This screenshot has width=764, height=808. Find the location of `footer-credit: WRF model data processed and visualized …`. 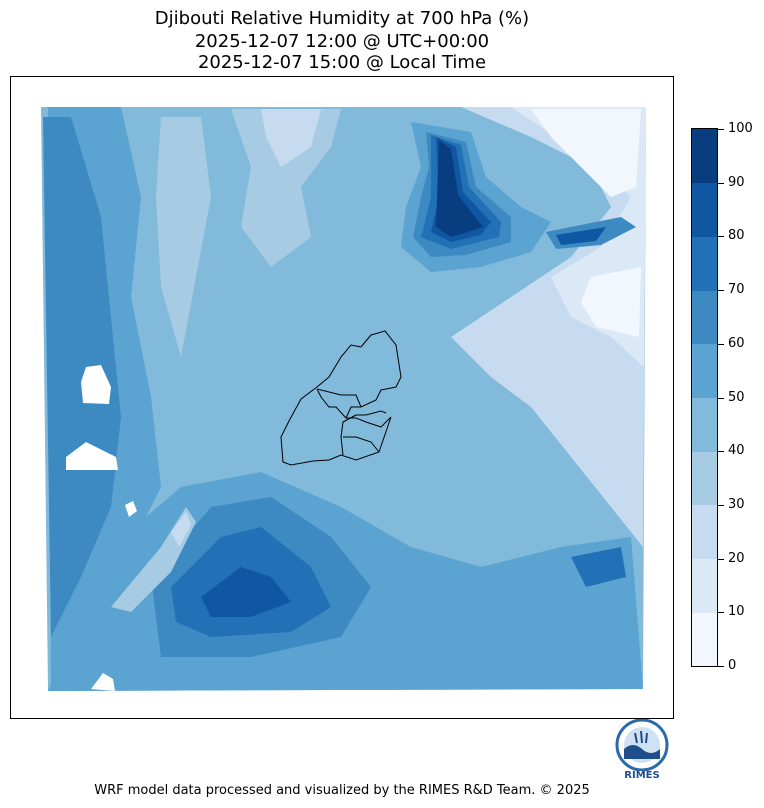

footer-credit: WRF model data processed and visualized … is located at coordinates (342, 790).